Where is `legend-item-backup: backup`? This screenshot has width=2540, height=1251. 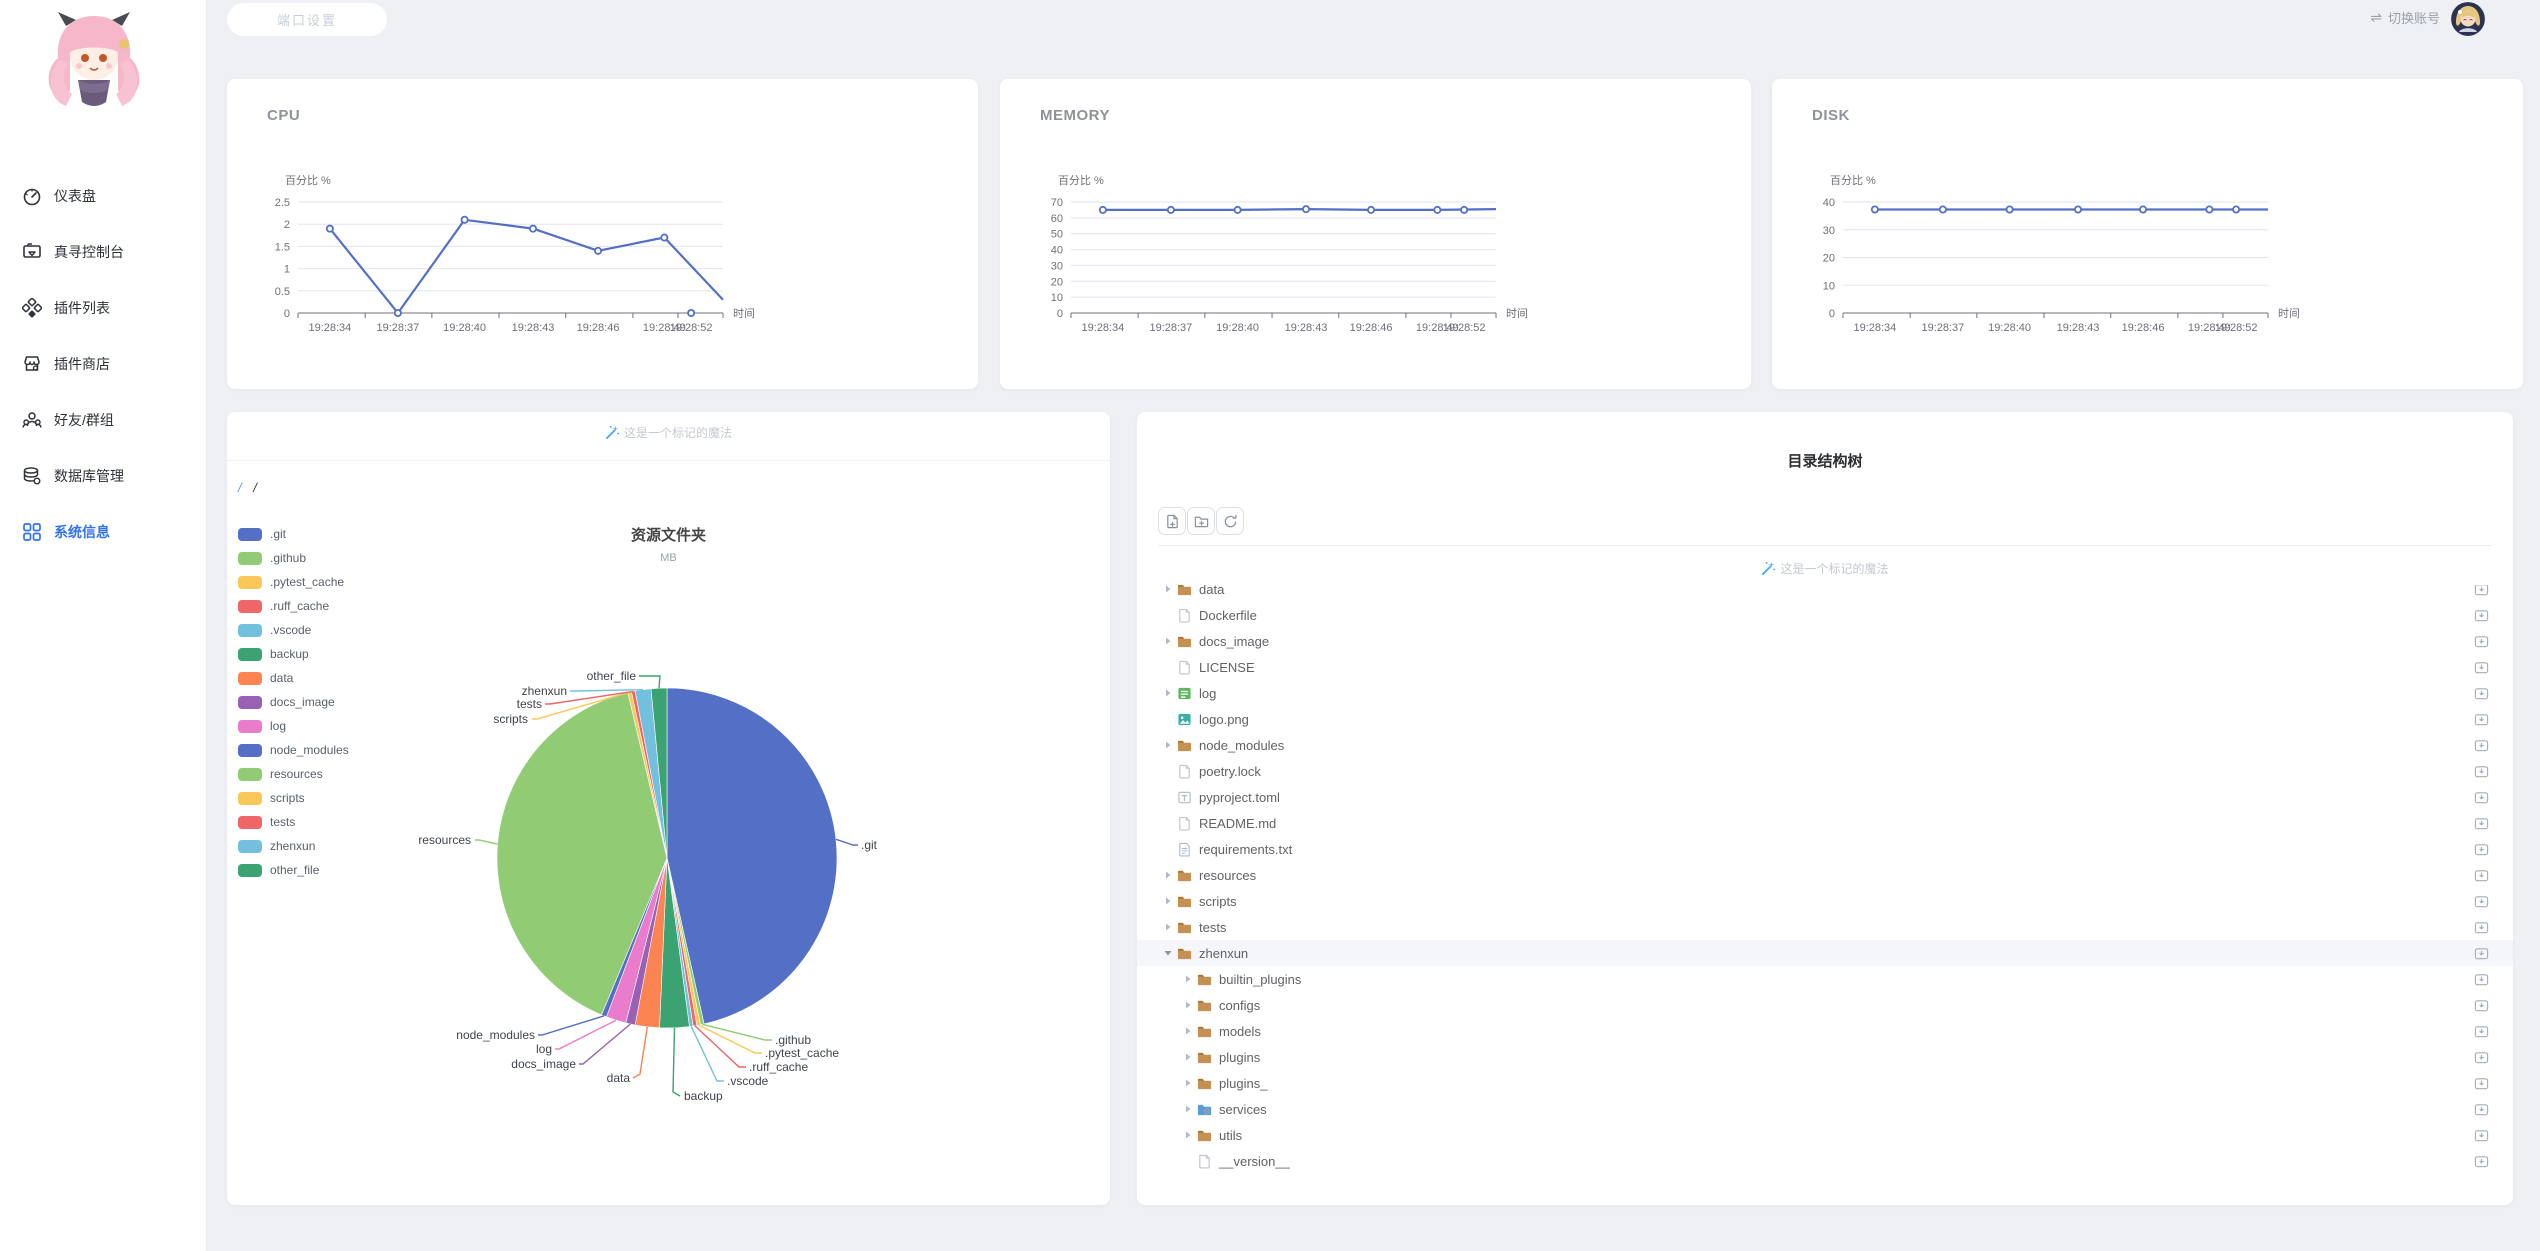
legend-item-backup: backup is located at coordinates (293, 654).